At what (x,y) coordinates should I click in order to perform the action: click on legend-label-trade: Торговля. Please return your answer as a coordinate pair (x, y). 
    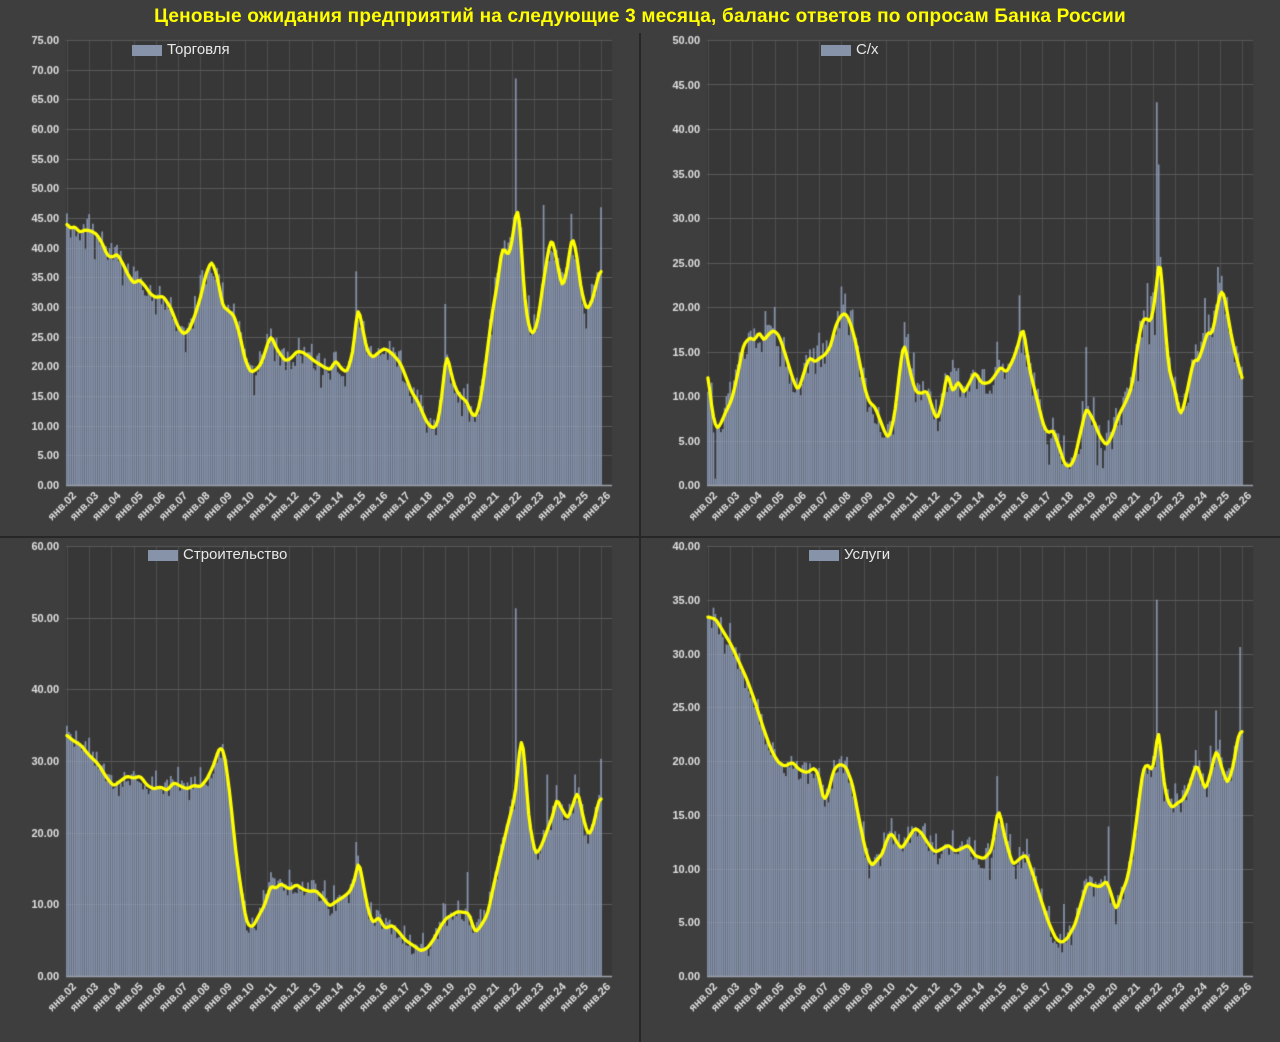
    Looking at the image, I should click on (198, 49).